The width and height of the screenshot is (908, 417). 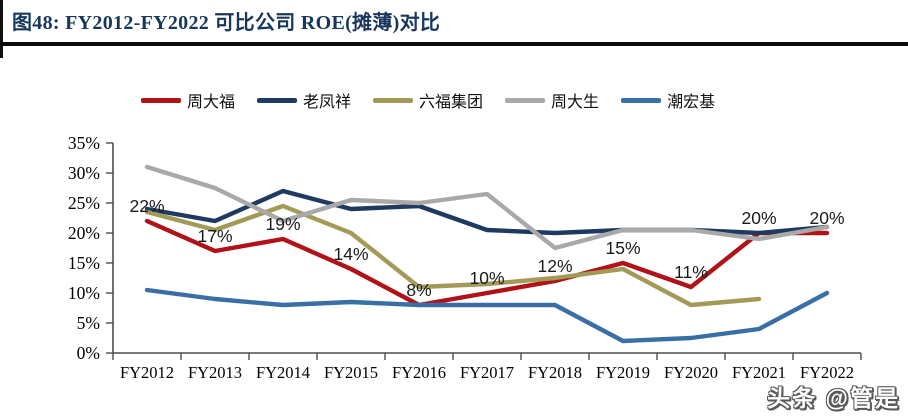 What do you see at coordinates (351, 372) in the screenshot?
I see `x-axis-label: FY2015` at bounding box center [351, 372].